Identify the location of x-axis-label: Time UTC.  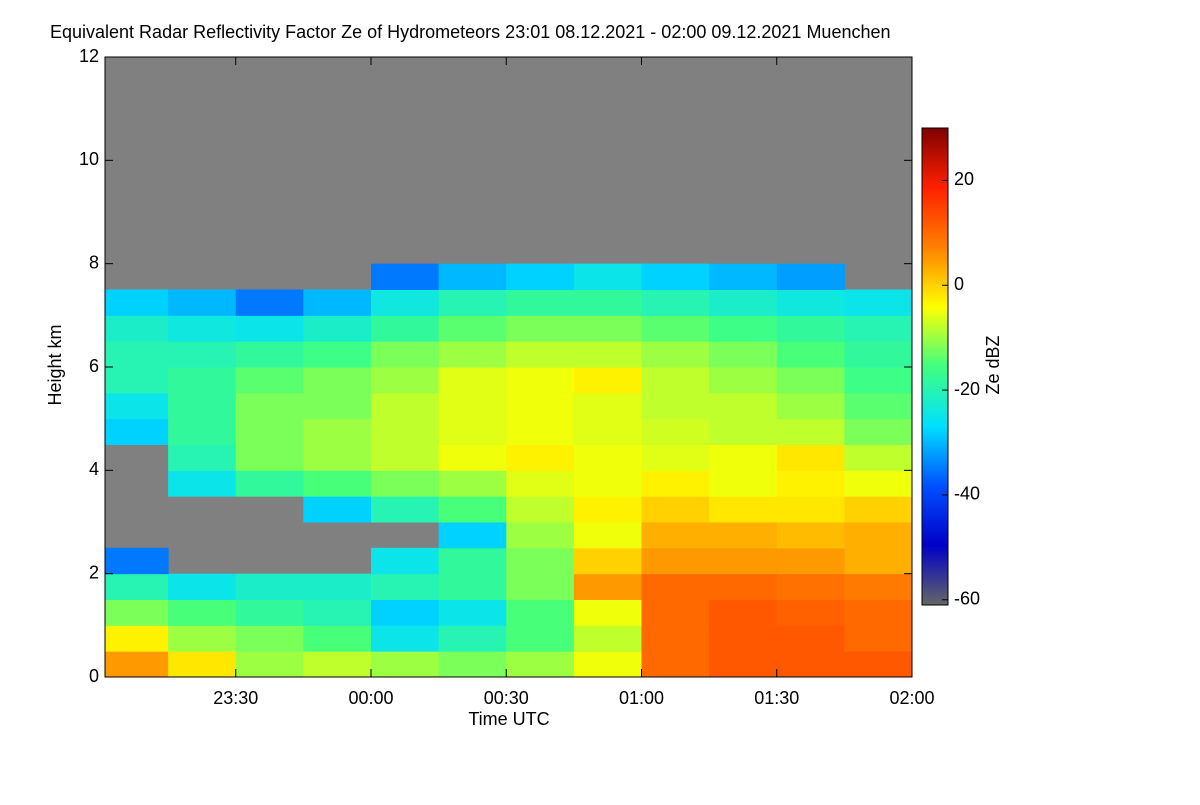
(508, 719).